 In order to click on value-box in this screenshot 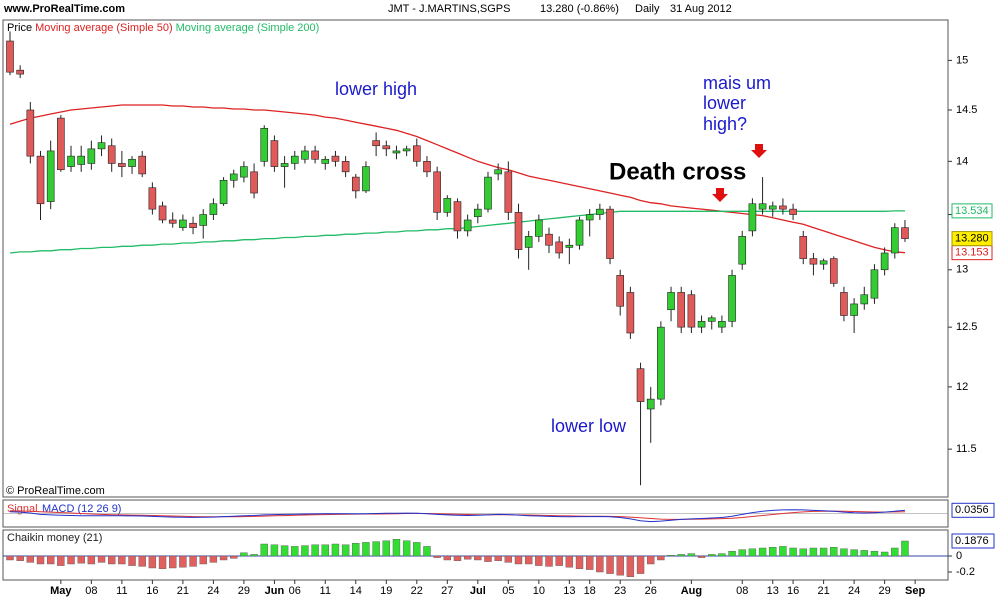, I will do `click(973, 510)`.